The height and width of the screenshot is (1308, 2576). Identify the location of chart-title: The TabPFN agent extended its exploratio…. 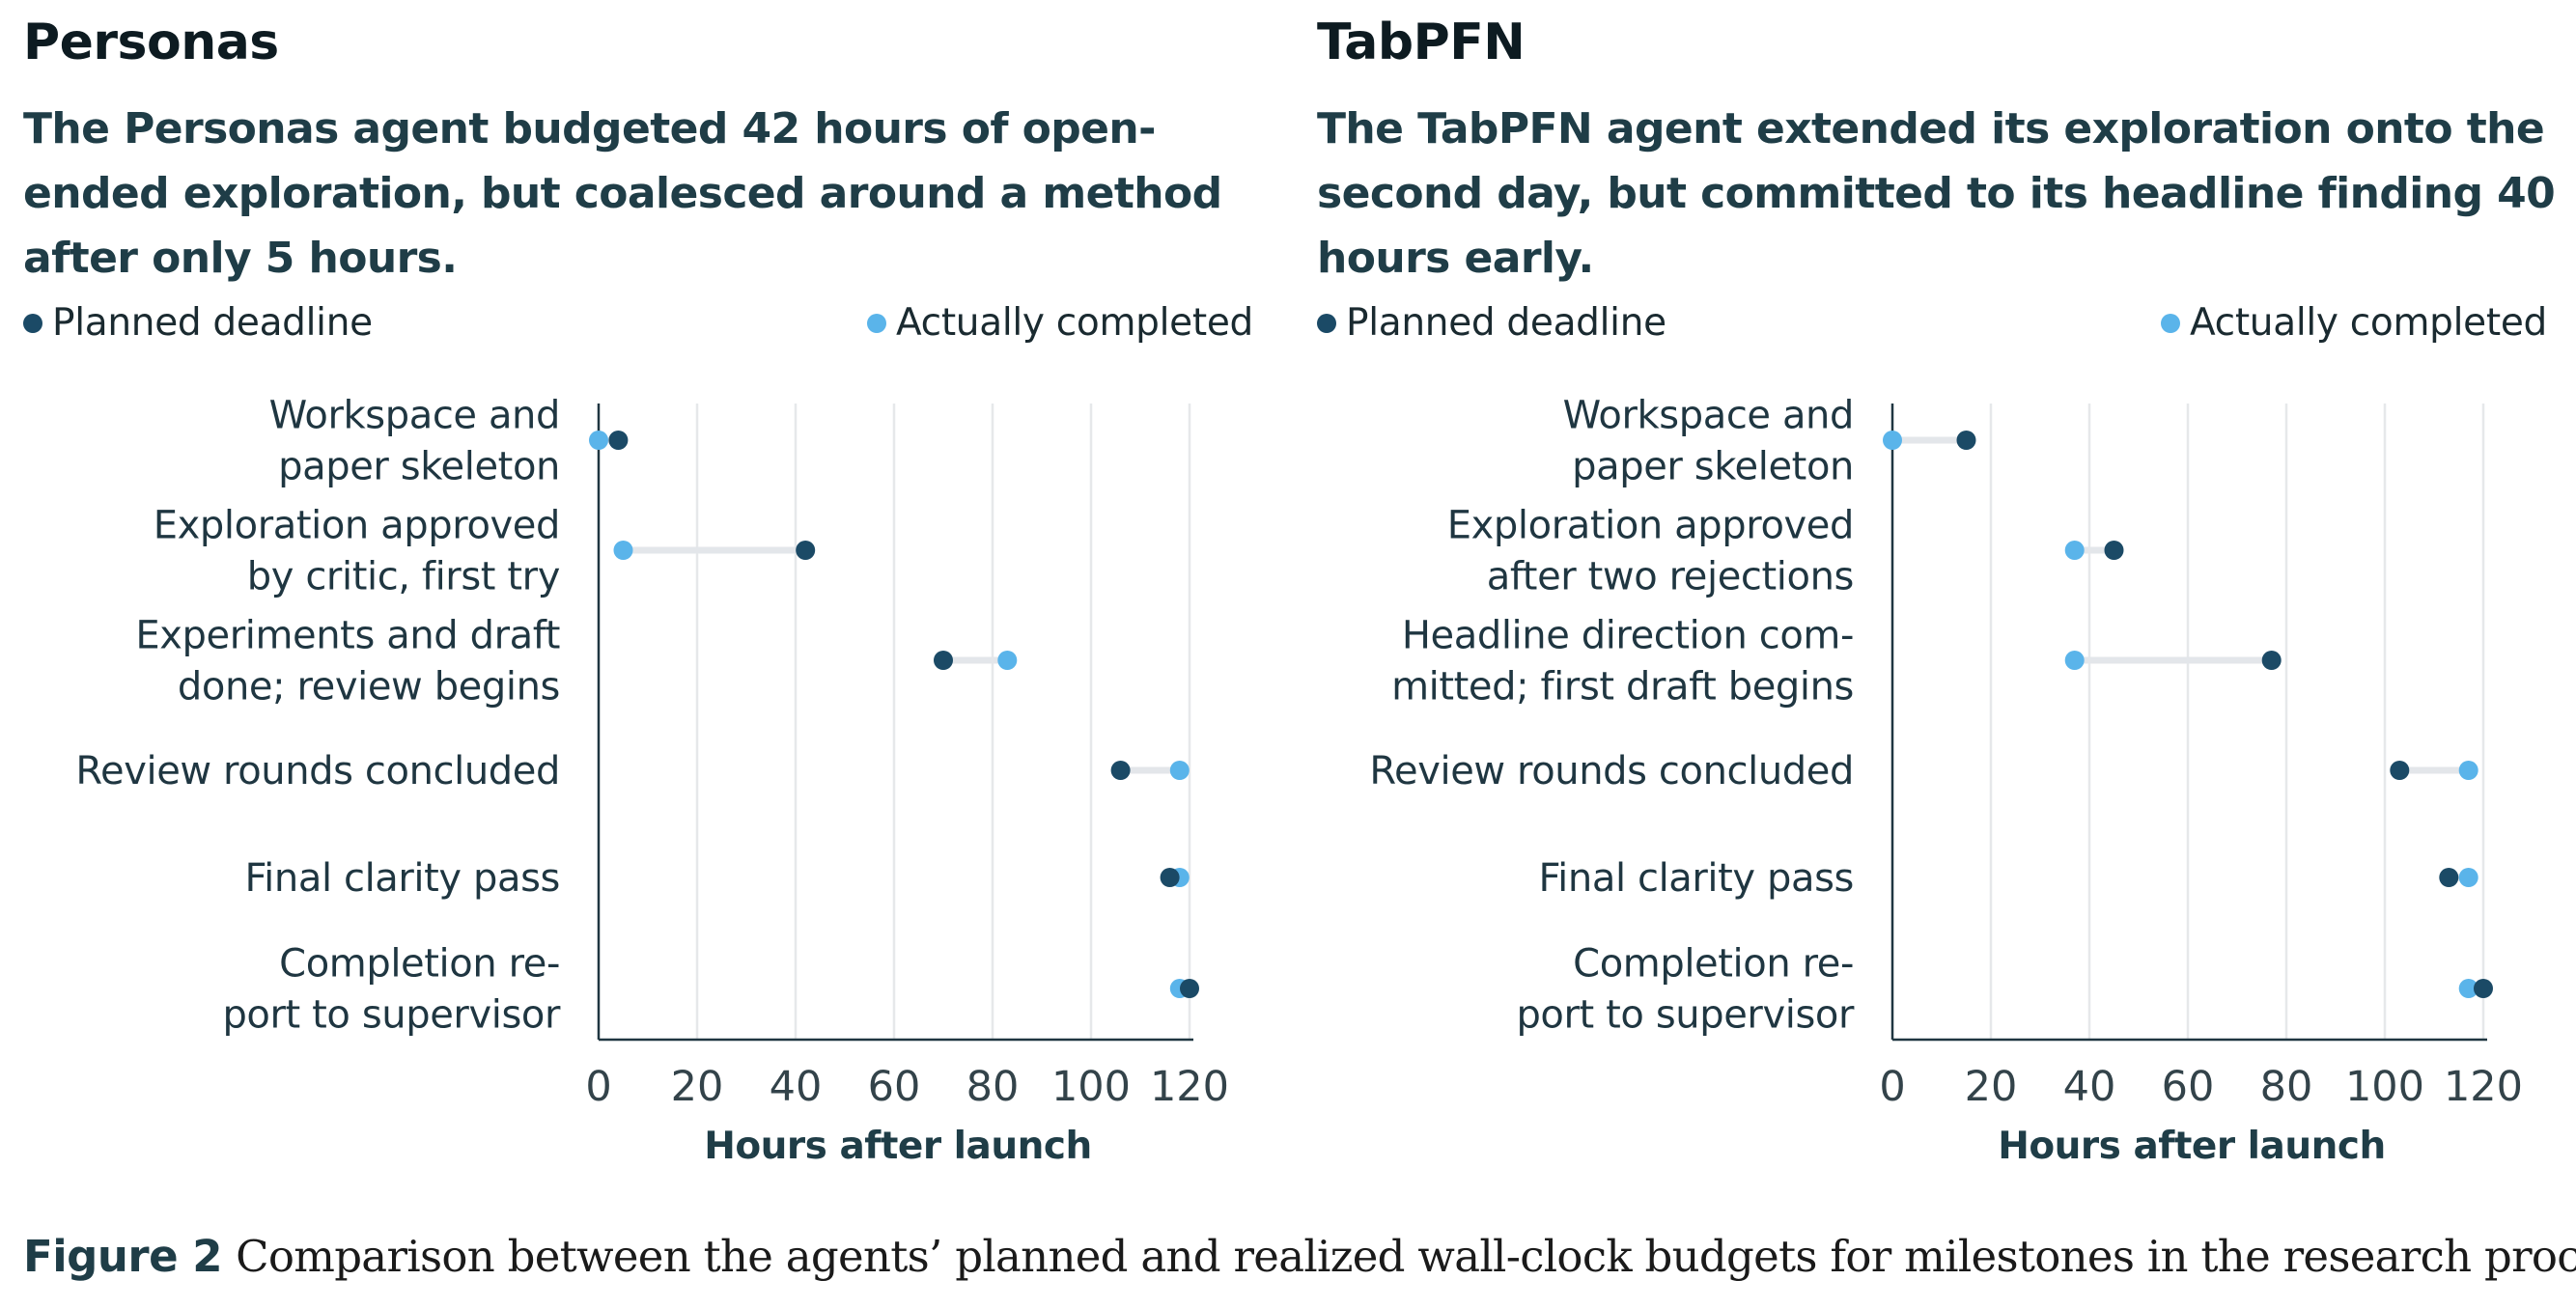
(1937, 193).